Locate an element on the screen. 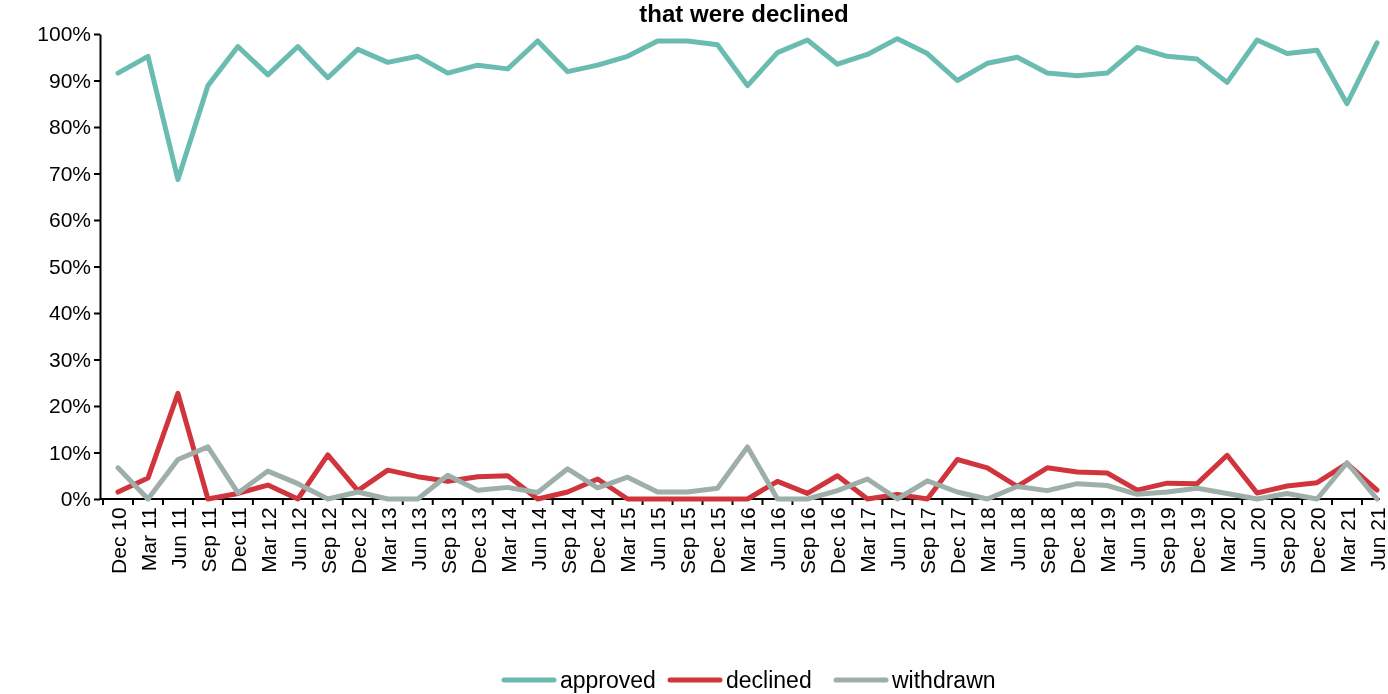  y-tick-label: 20% is located at coordinates (69, 406).